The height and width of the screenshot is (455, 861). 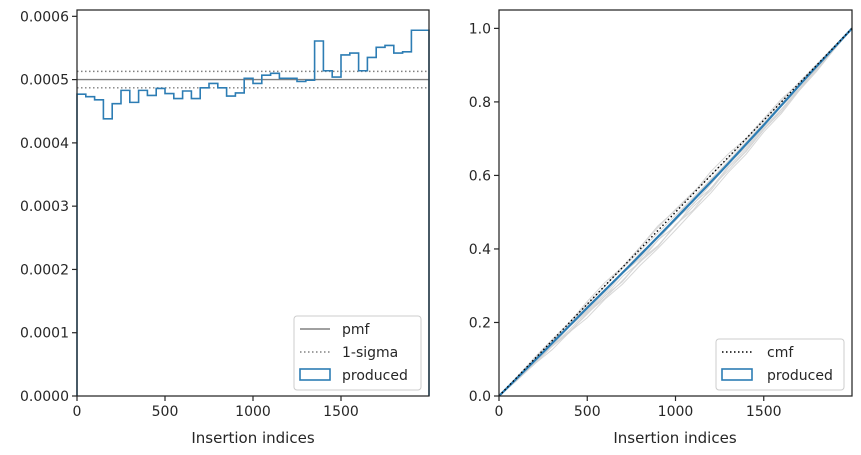 What do you see at coordinates (480, 103) in the screenshot?
I see `cmf-y-tick-label: 0.8` at bounding box center [480, 103].